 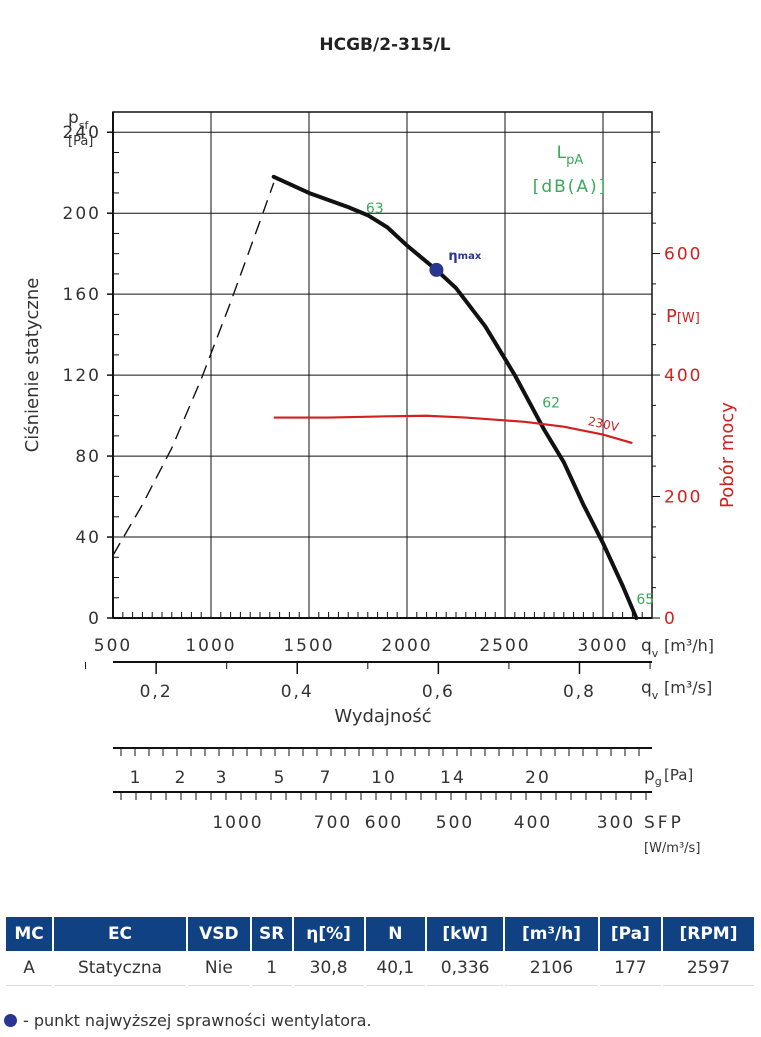 I want to click on sfp-unit: [W/m³/s], so click(x=672, y=848).